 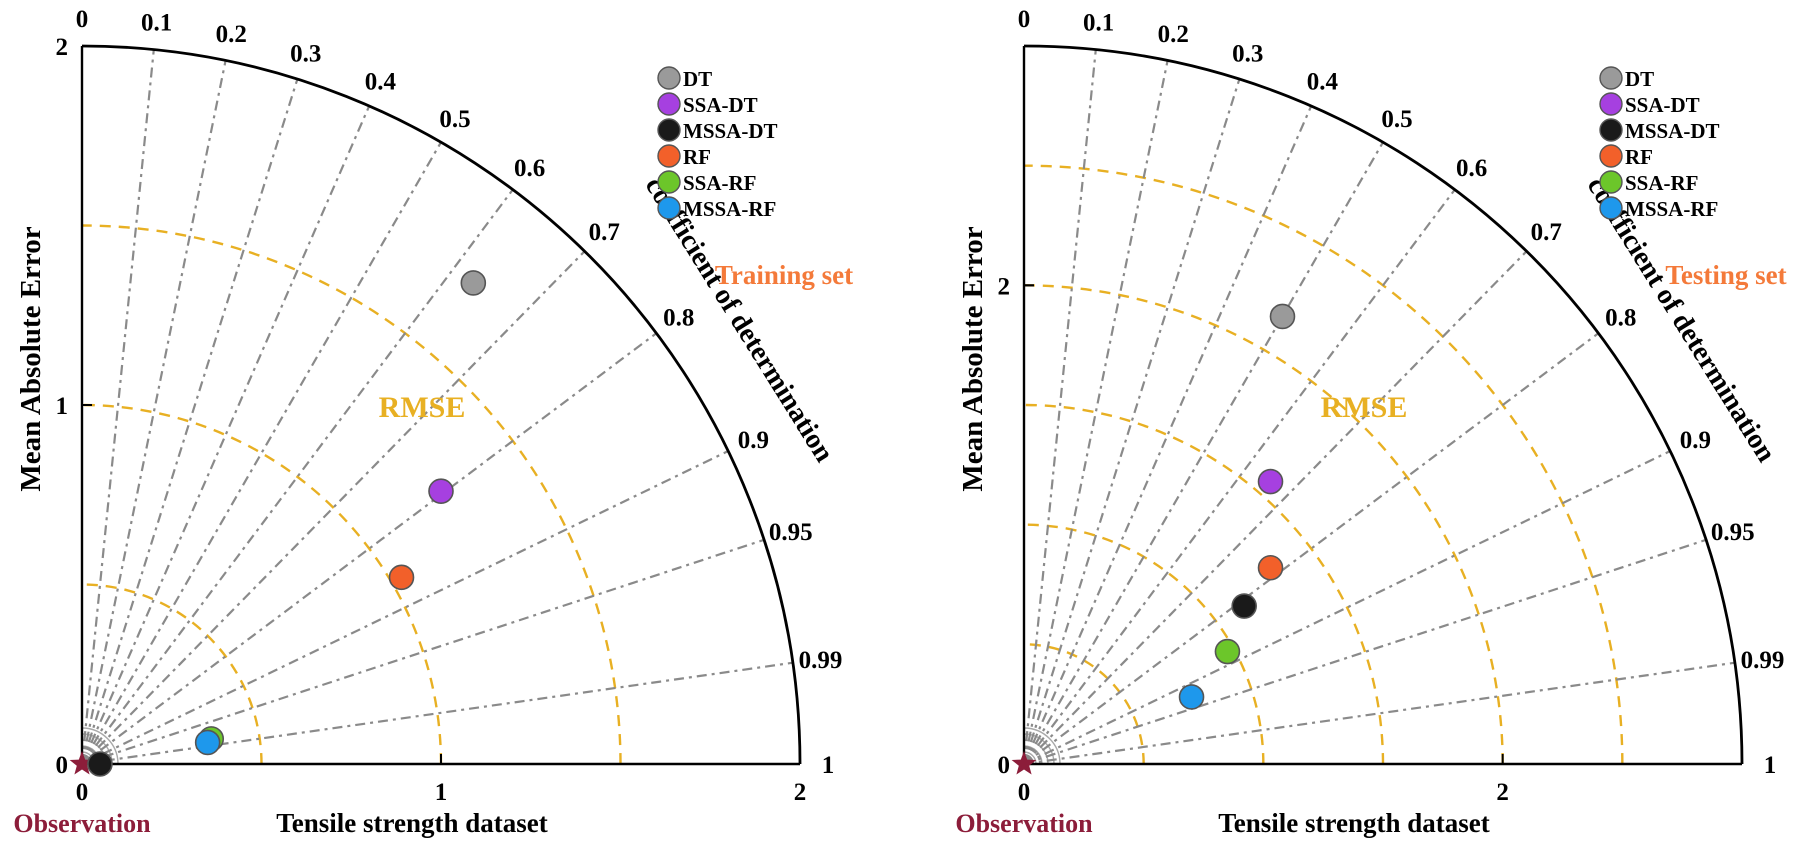 What do you see at coordinates (1611, 208) in the screenshot?
I see `legend-marker-mssa-rf` at bounding box center [1611, 208].